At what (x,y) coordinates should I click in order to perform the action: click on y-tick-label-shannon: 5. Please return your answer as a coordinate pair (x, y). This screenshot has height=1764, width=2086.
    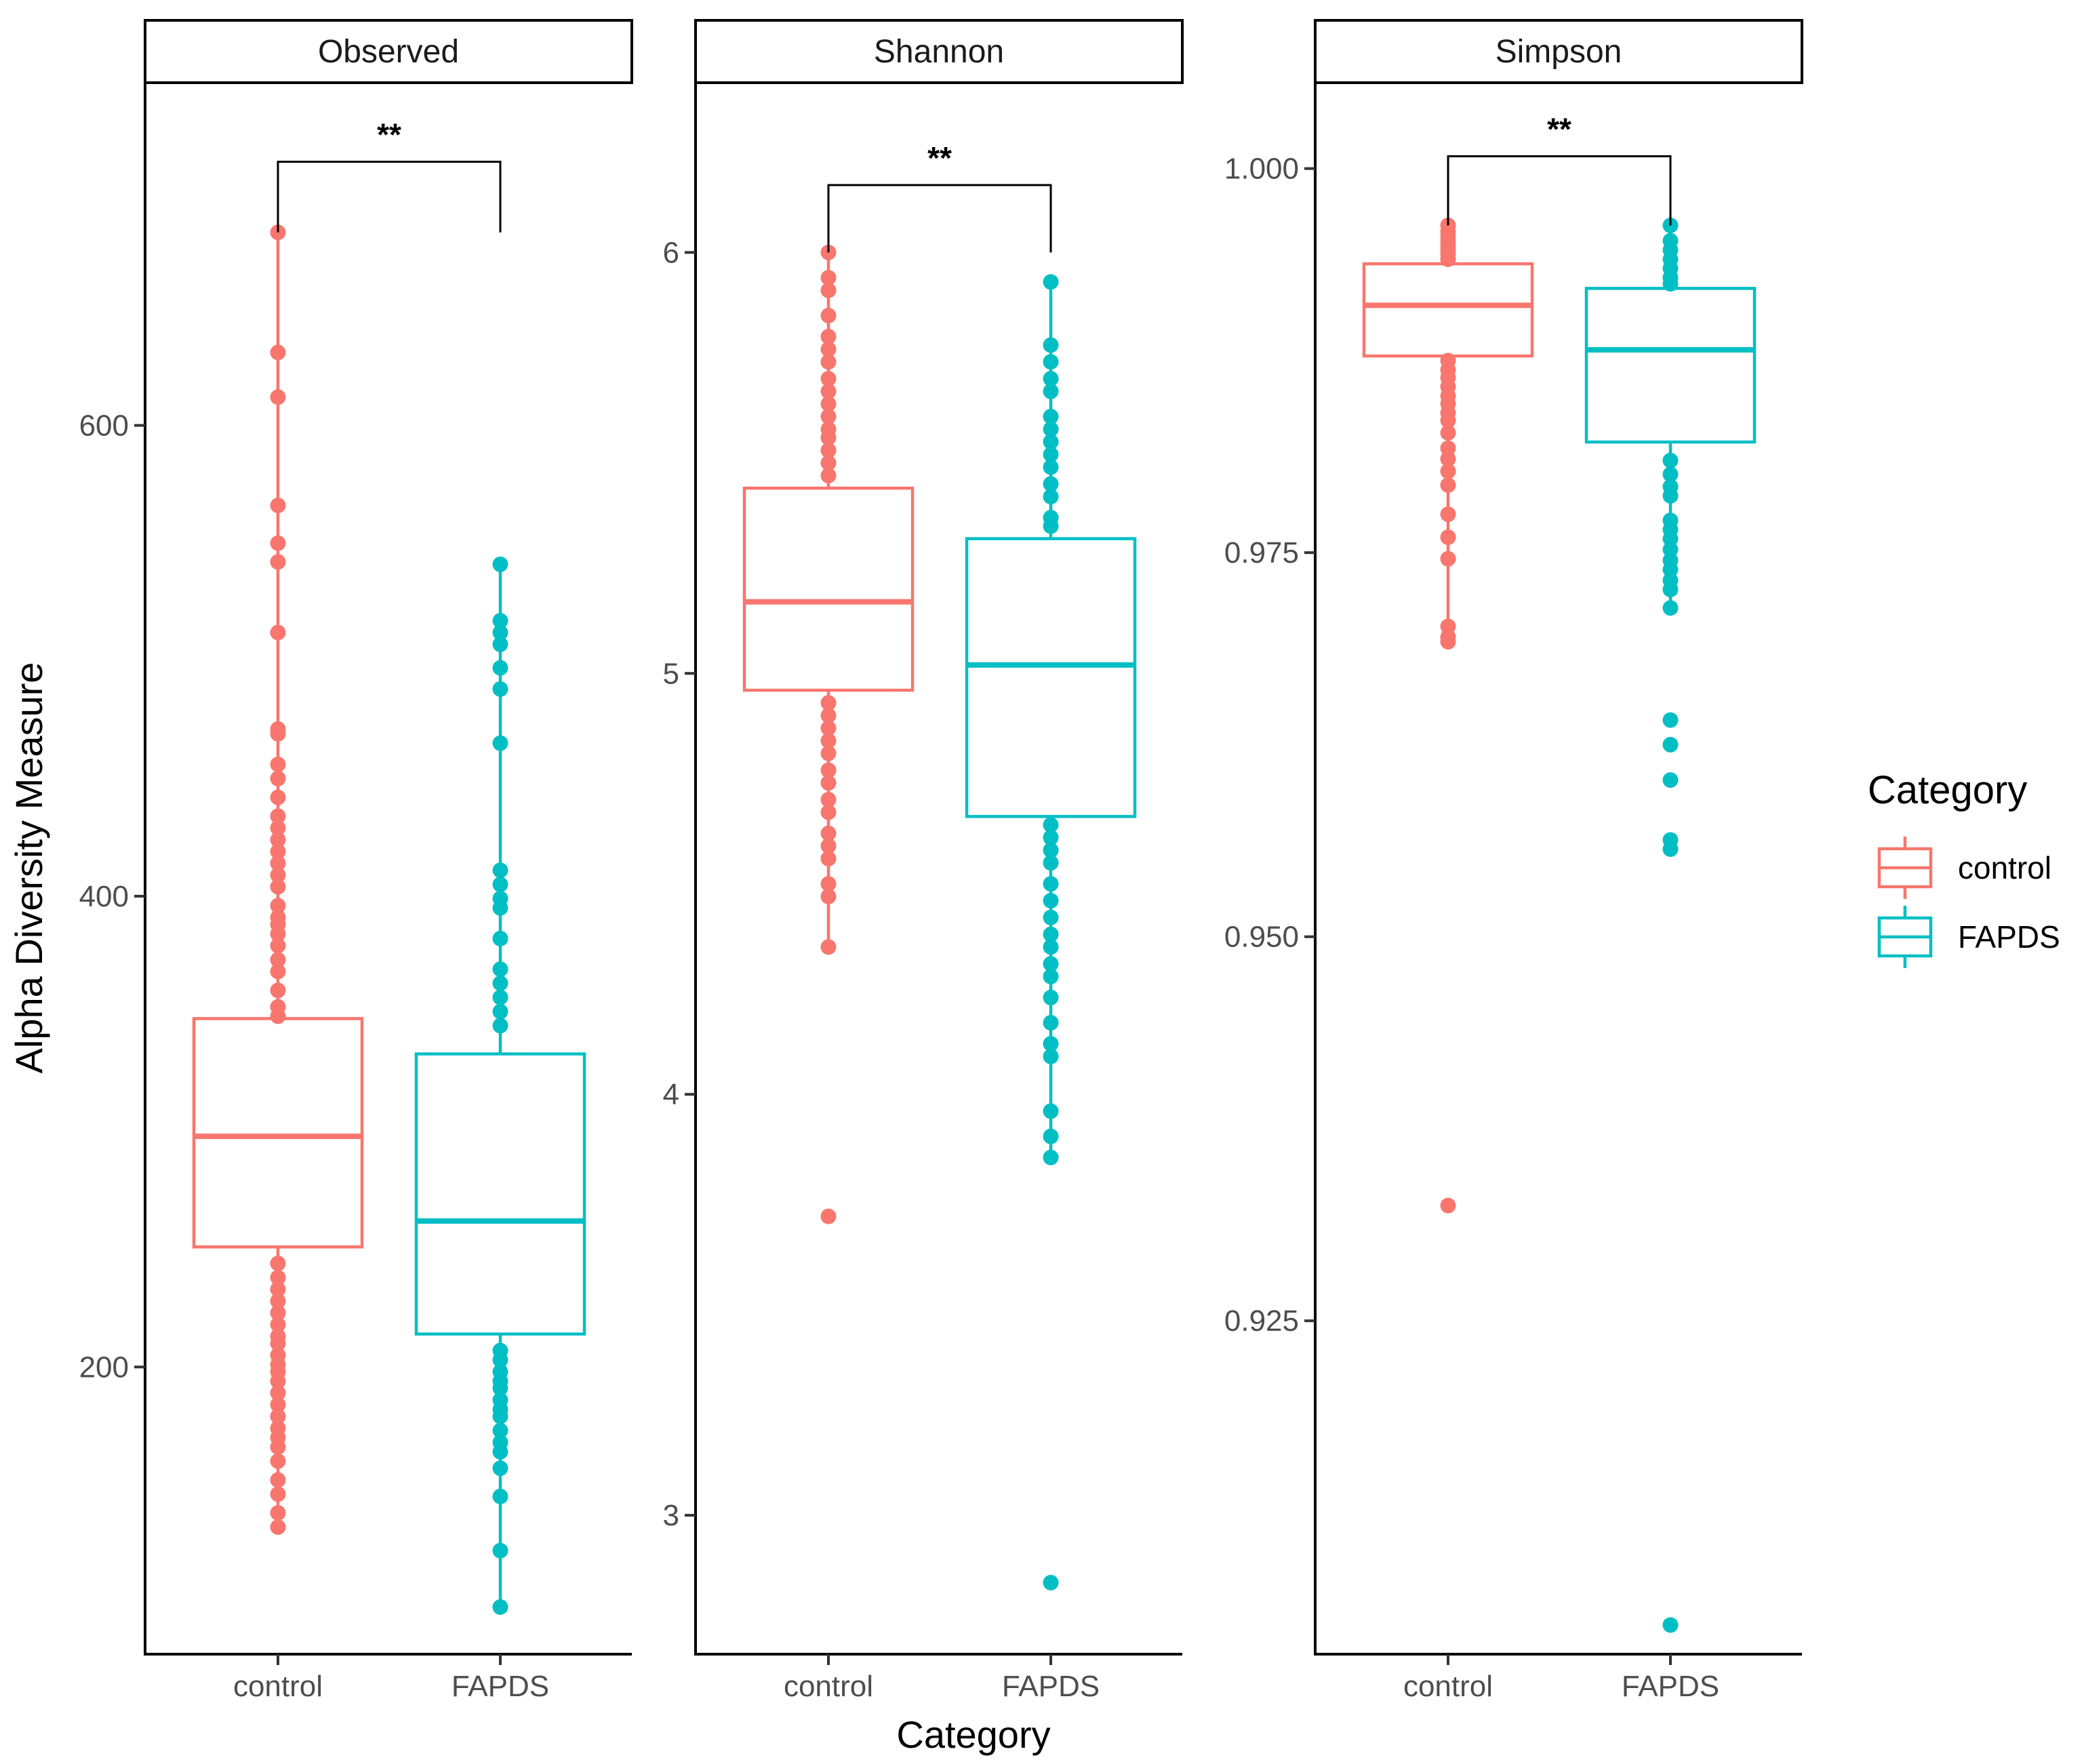
    Looking at the image, I should click on (671, 673).